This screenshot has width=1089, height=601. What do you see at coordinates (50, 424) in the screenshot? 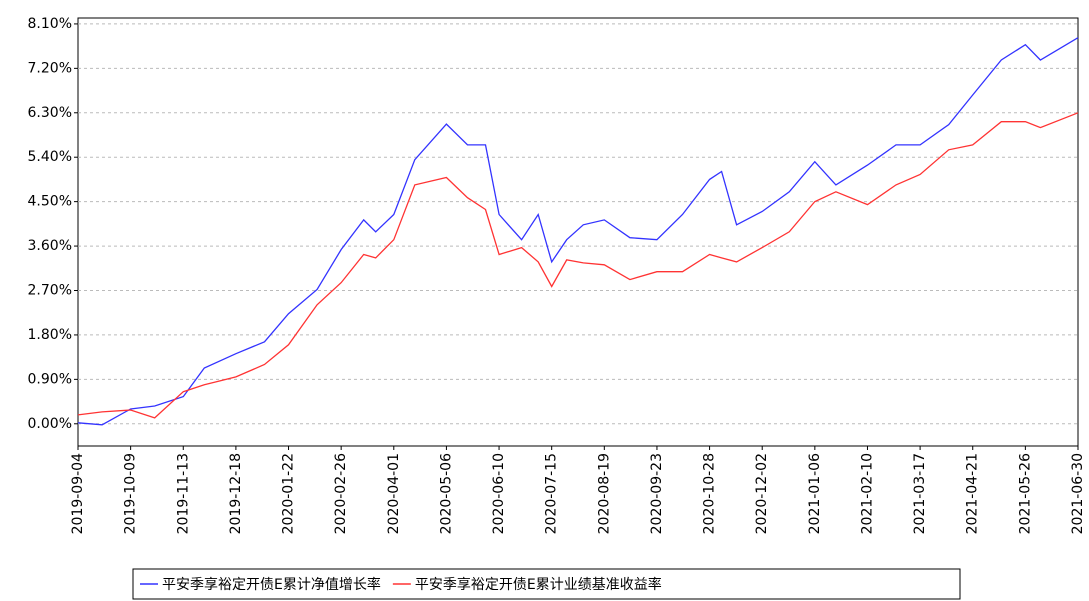
I see `y-tick-label: 0.00%` at bounding box center [50, 424].